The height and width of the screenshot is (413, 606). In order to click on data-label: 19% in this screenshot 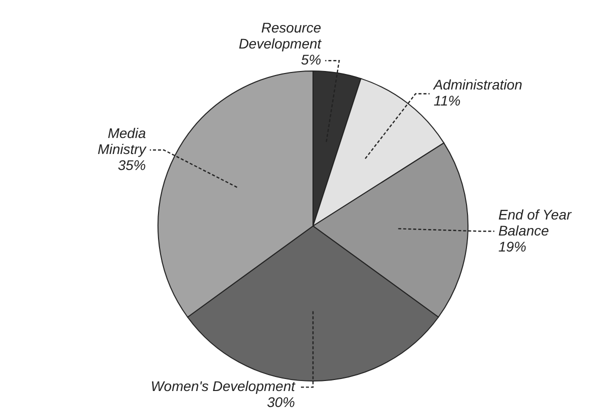, I will do `click(512, 246)`.